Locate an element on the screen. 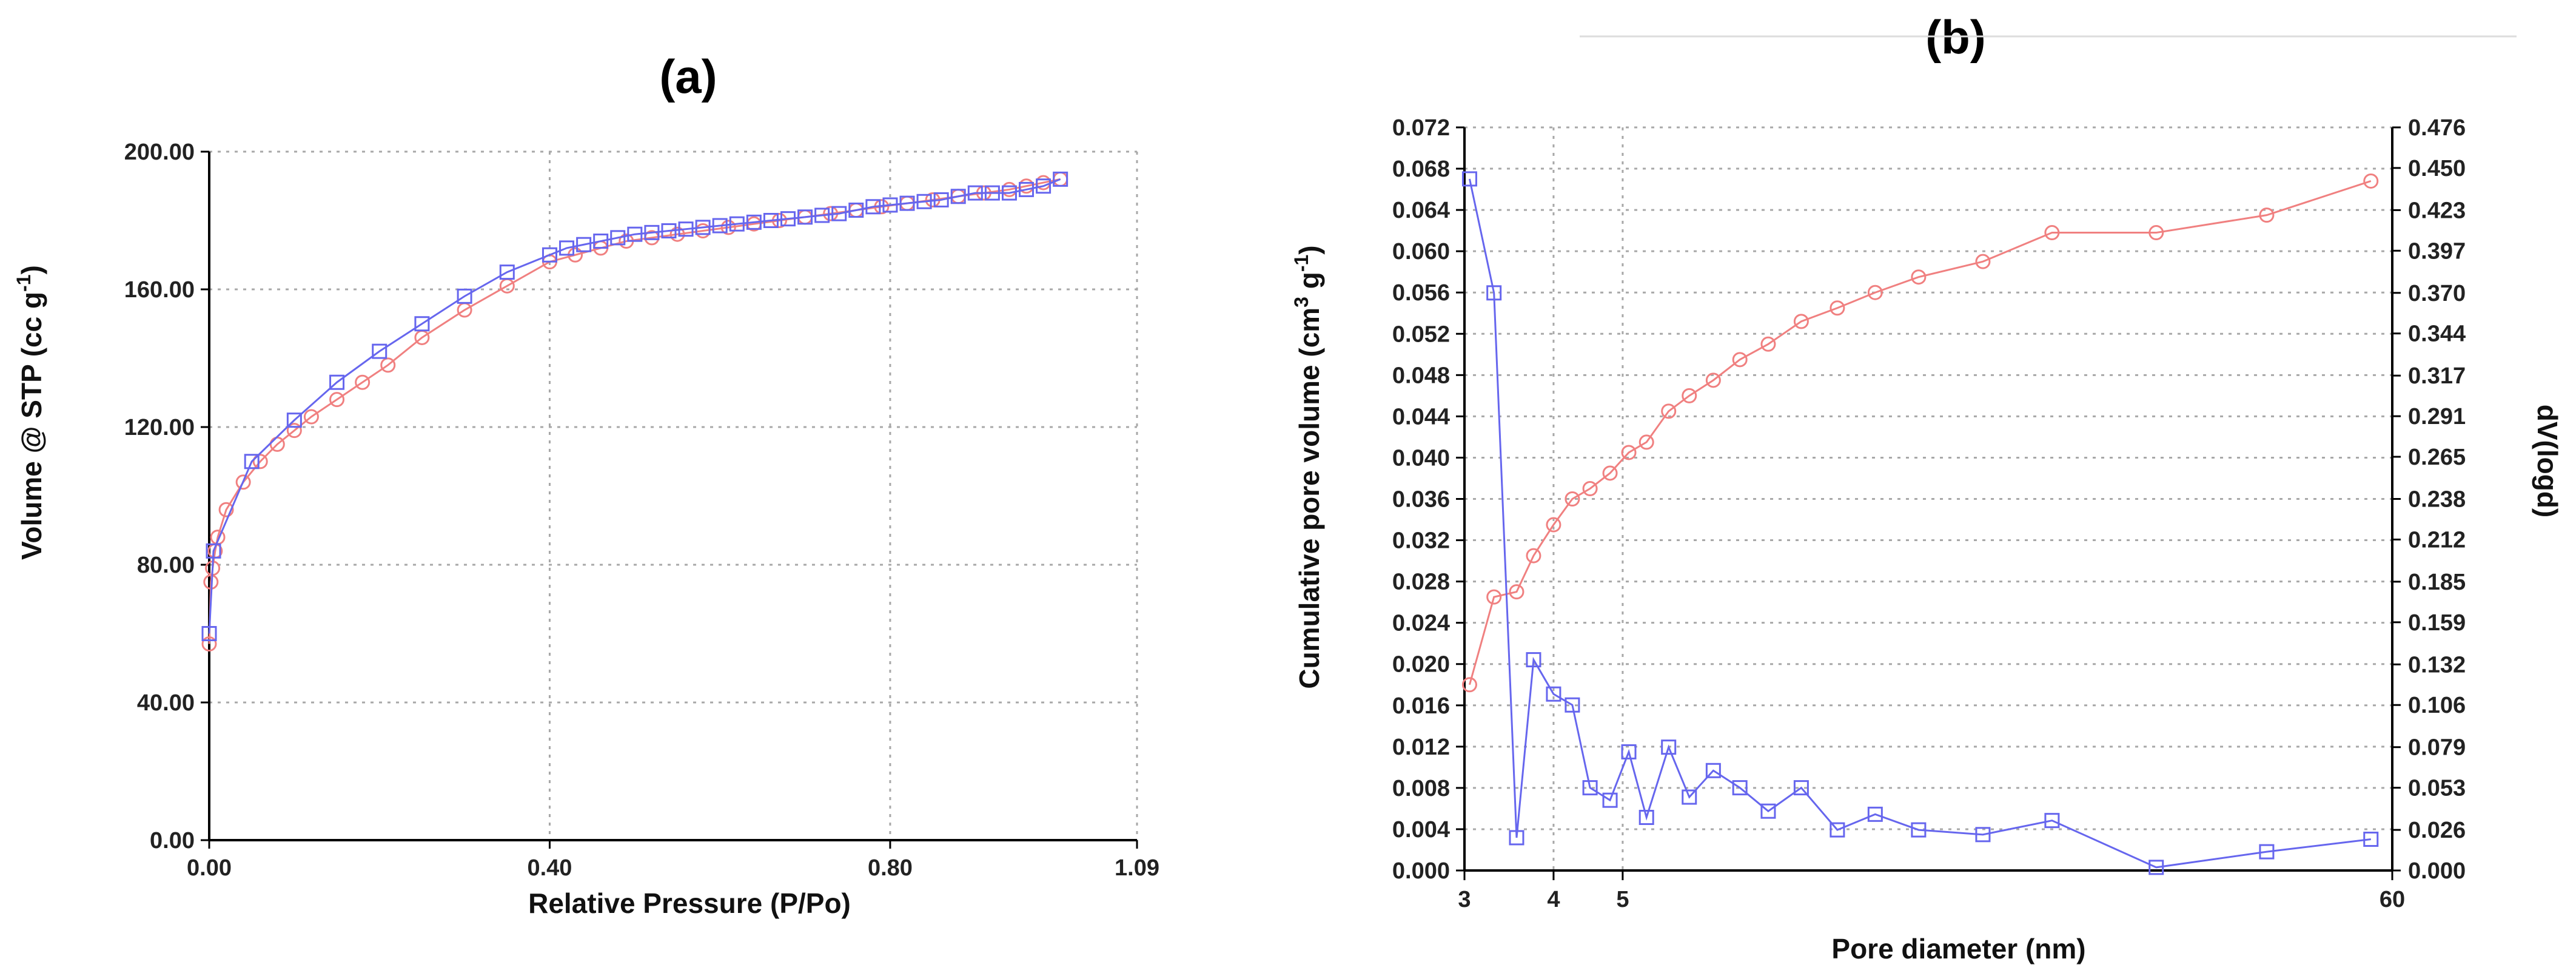 The image size is (2576, 973). panel-b-ytick-label-right: 0.132 is located at coordinates (2437, 665).